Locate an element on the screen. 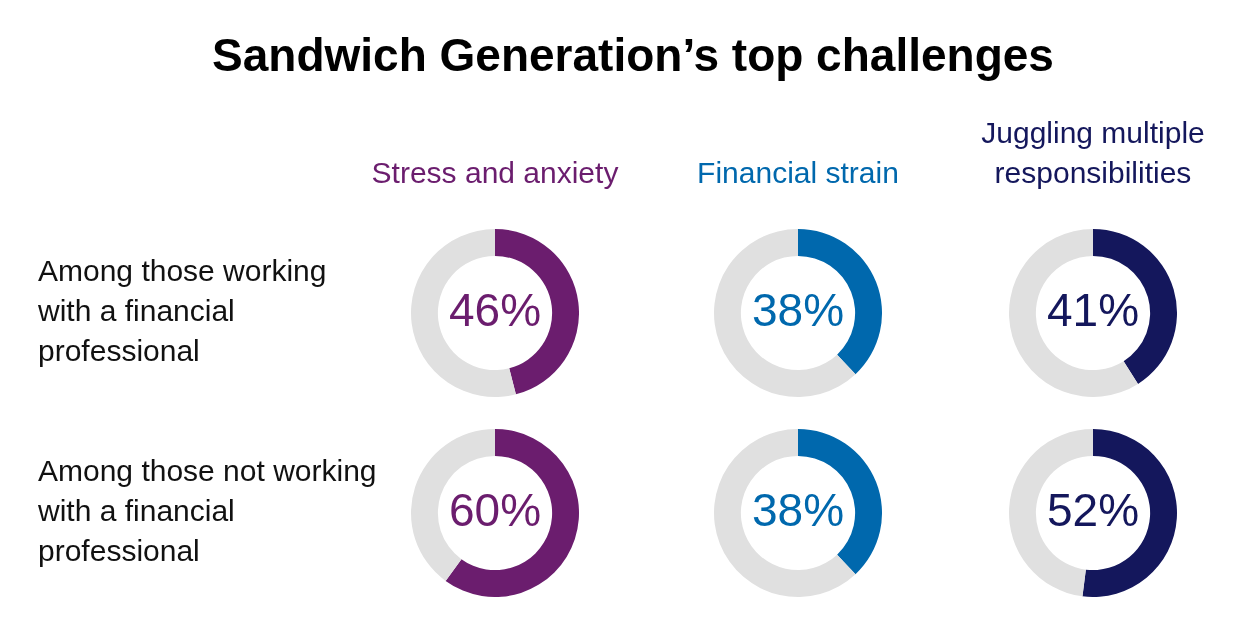 The image size is (1250, 625). chart-title: Stress and anxiety is located at coordinates (495, 173).